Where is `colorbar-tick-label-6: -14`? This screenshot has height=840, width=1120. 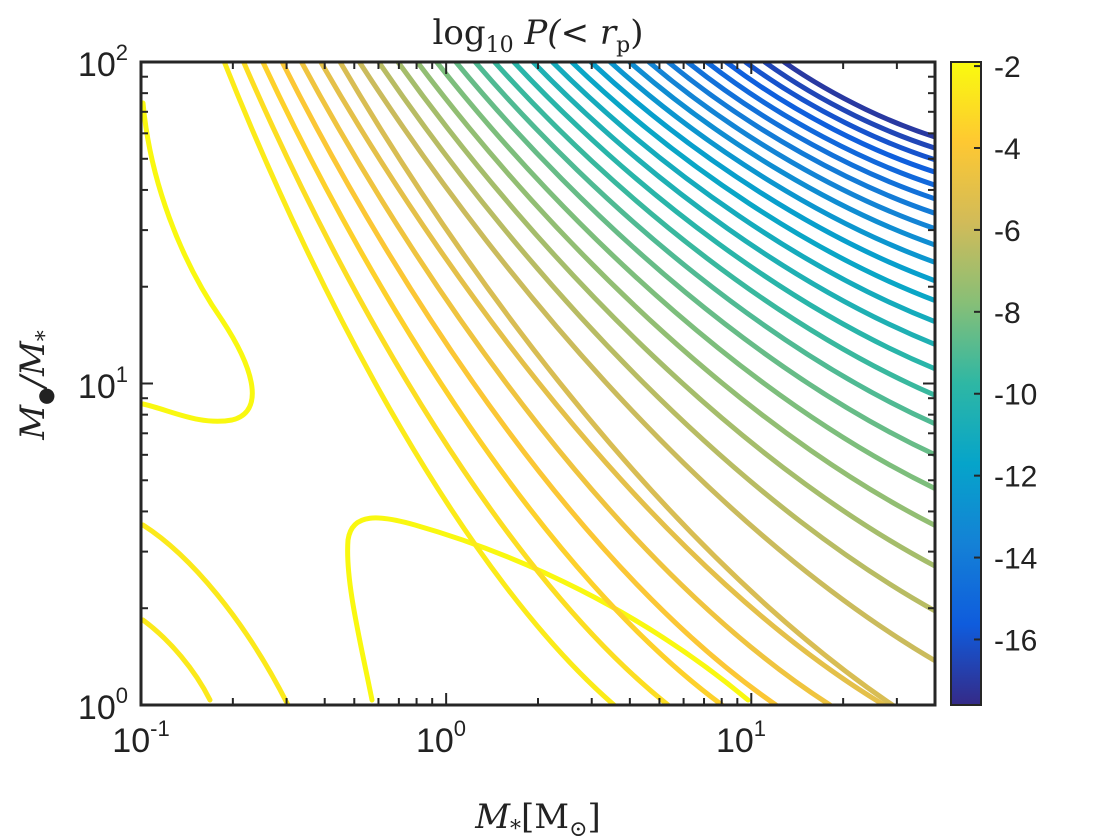 colorbar-tick-label-6: -14 is located at coordinates (1015, 559).